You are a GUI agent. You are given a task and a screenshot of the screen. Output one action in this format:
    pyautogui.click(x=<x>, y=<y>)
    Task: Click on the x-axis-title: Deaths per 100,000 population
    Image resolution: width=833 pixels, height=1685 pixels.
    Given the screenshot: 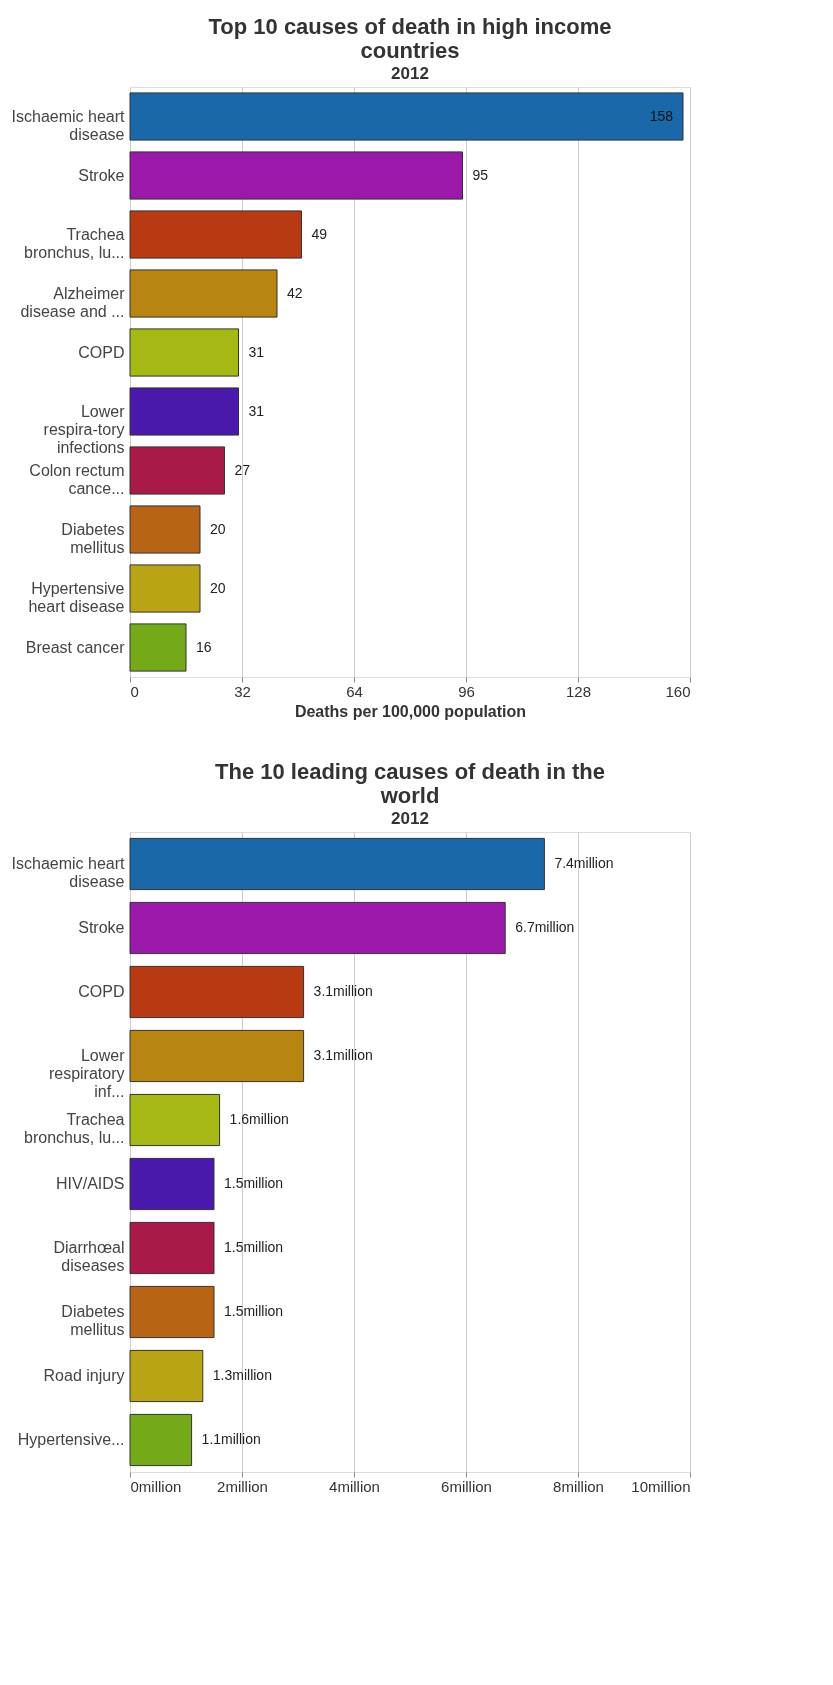 What is the action you would take?
    pyautogui.click(x=410, y=711)
    